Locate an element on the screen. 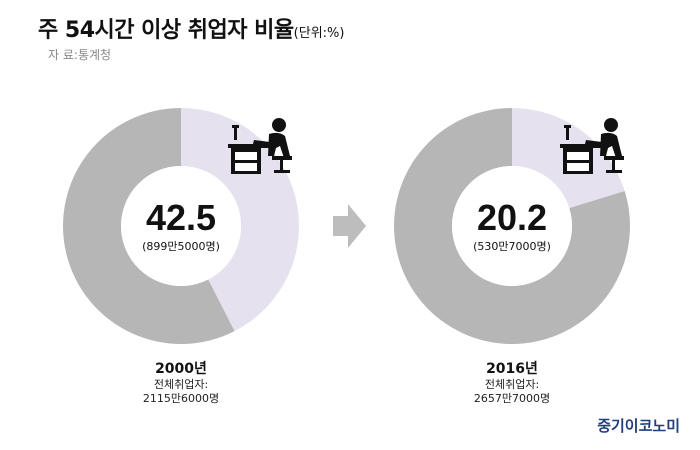 The width and height of the screenshot is (700, 450). total-value: 2657만7000명 is located at coordinates (512, 398).